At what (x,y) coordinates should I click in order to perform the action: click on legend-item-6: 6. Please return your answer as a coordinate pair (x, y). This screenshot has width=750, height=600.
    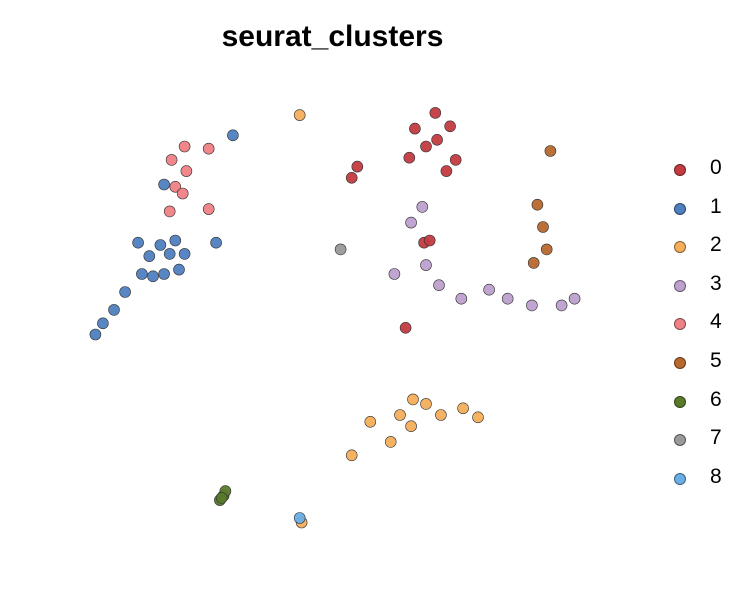
    Looking at the image, I should click on (708, 403).